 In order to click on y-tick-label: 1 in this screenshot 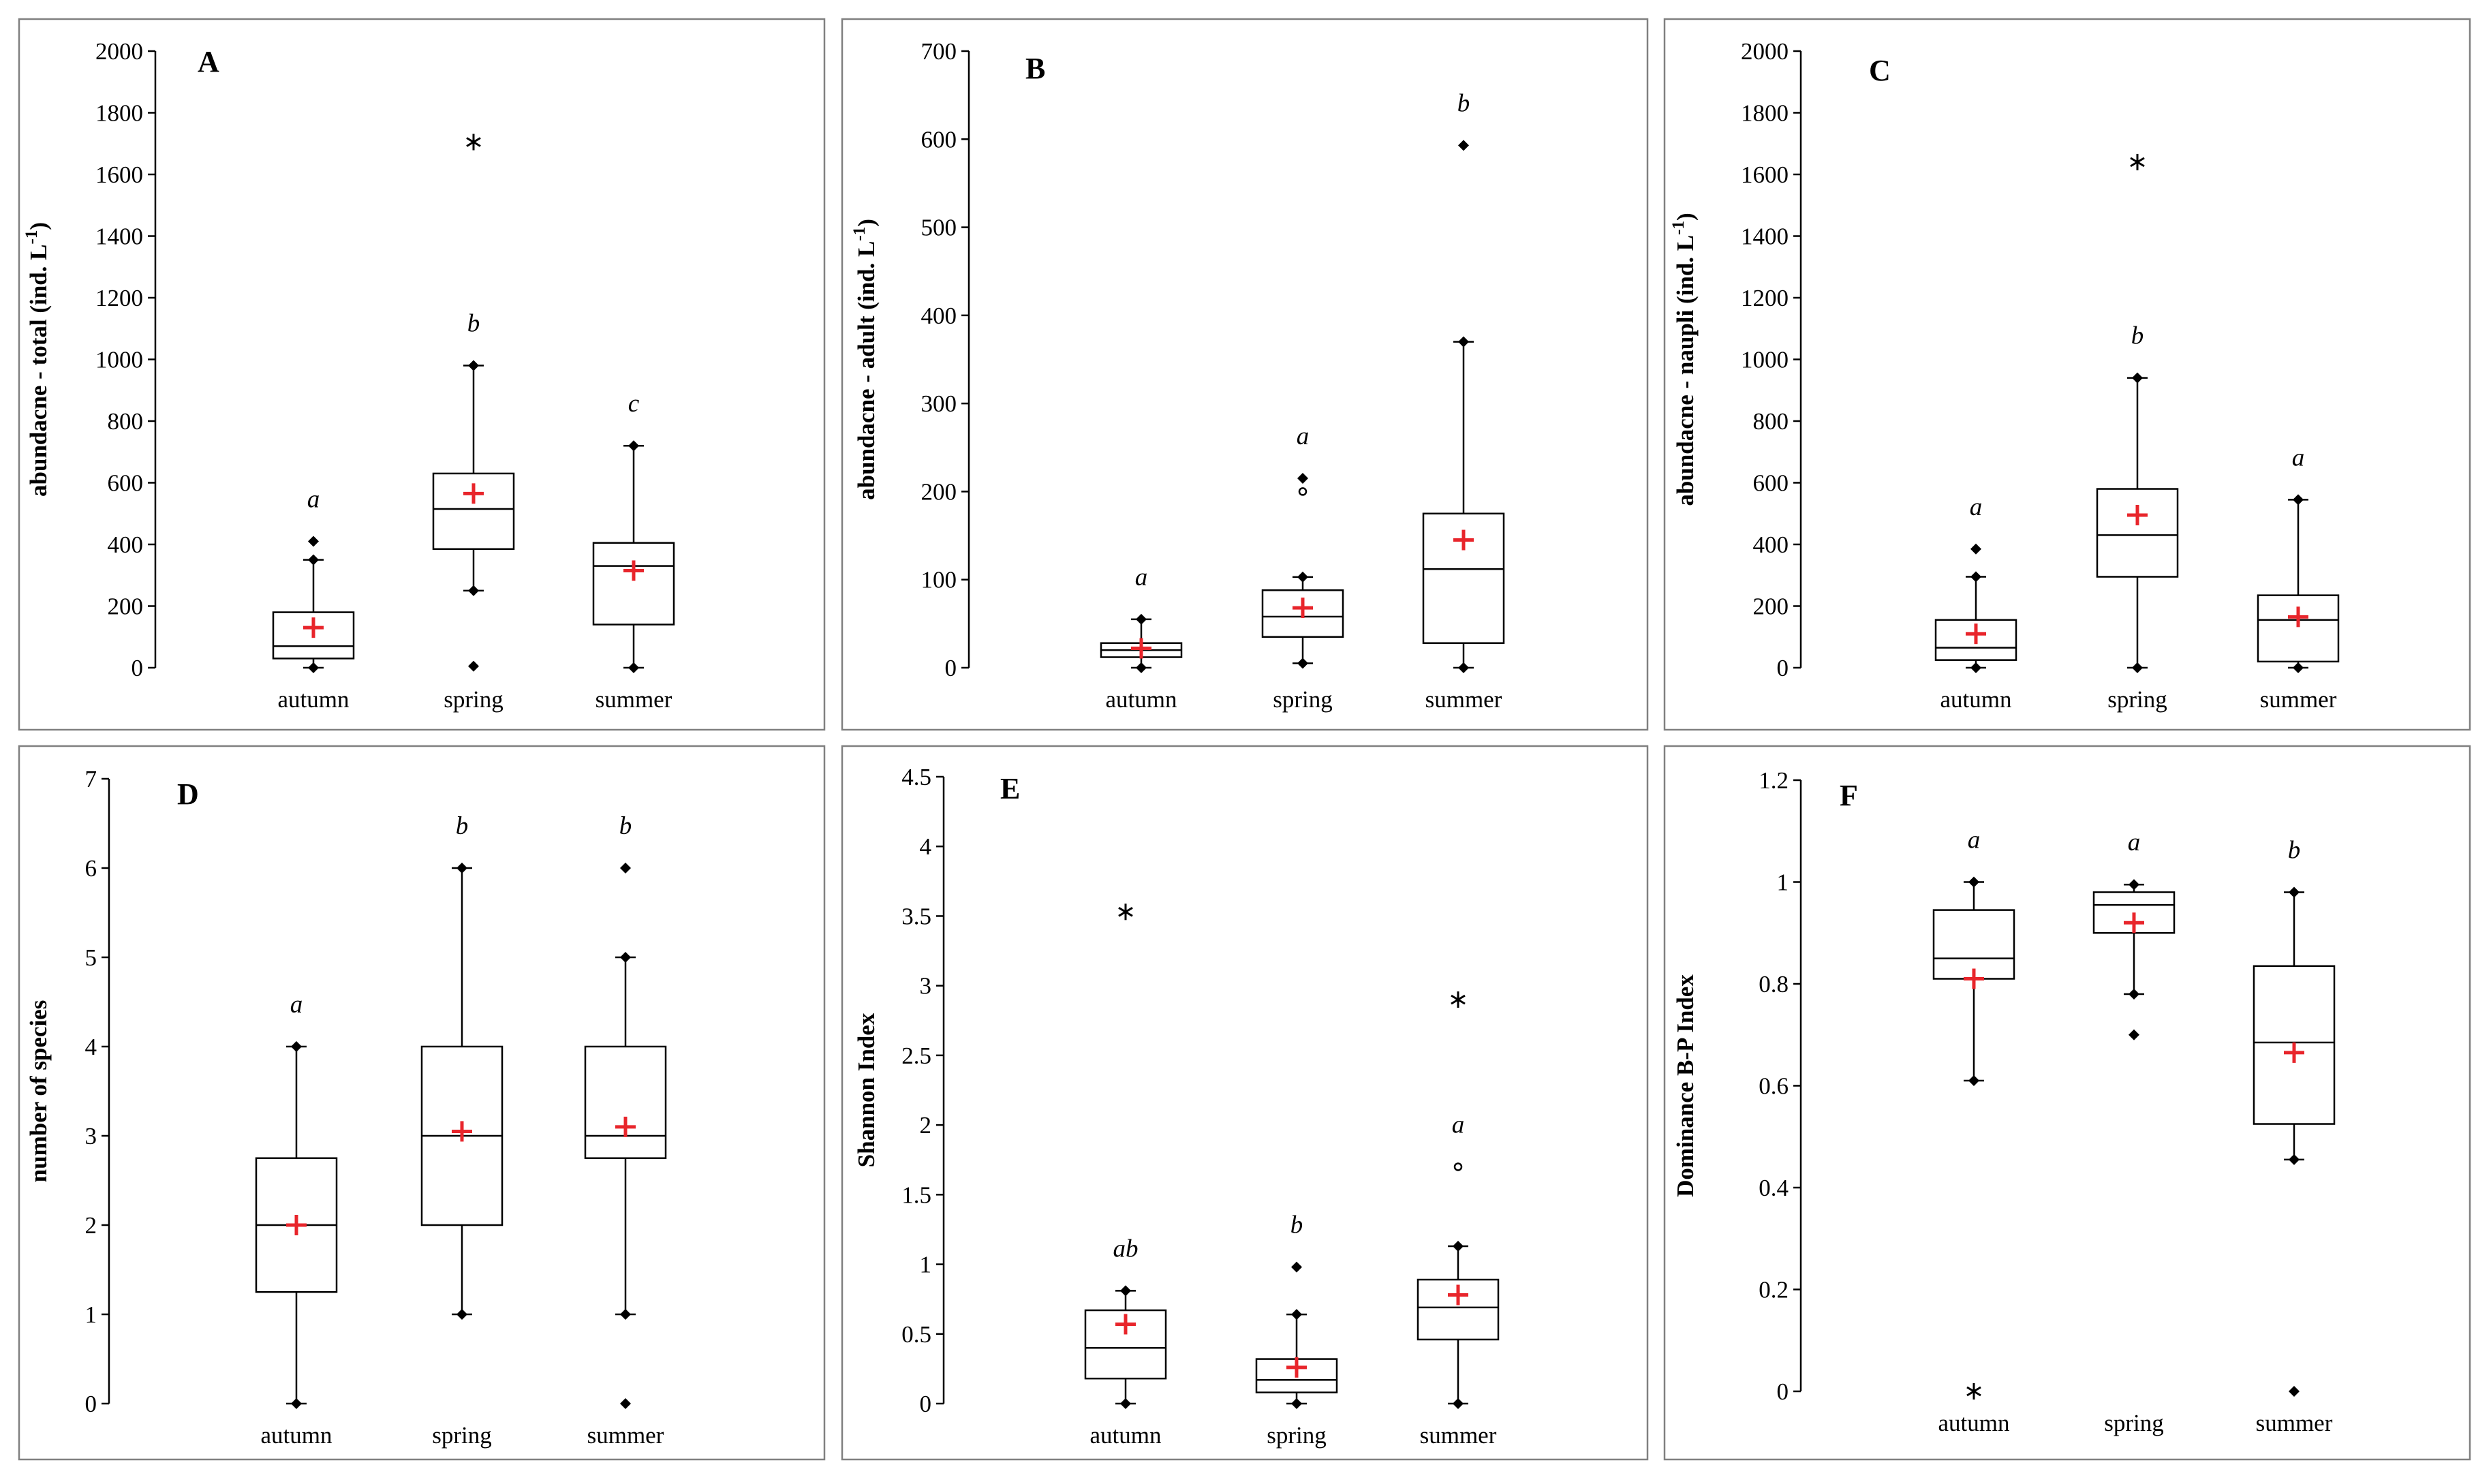, I will do `click(91, 1315)`.